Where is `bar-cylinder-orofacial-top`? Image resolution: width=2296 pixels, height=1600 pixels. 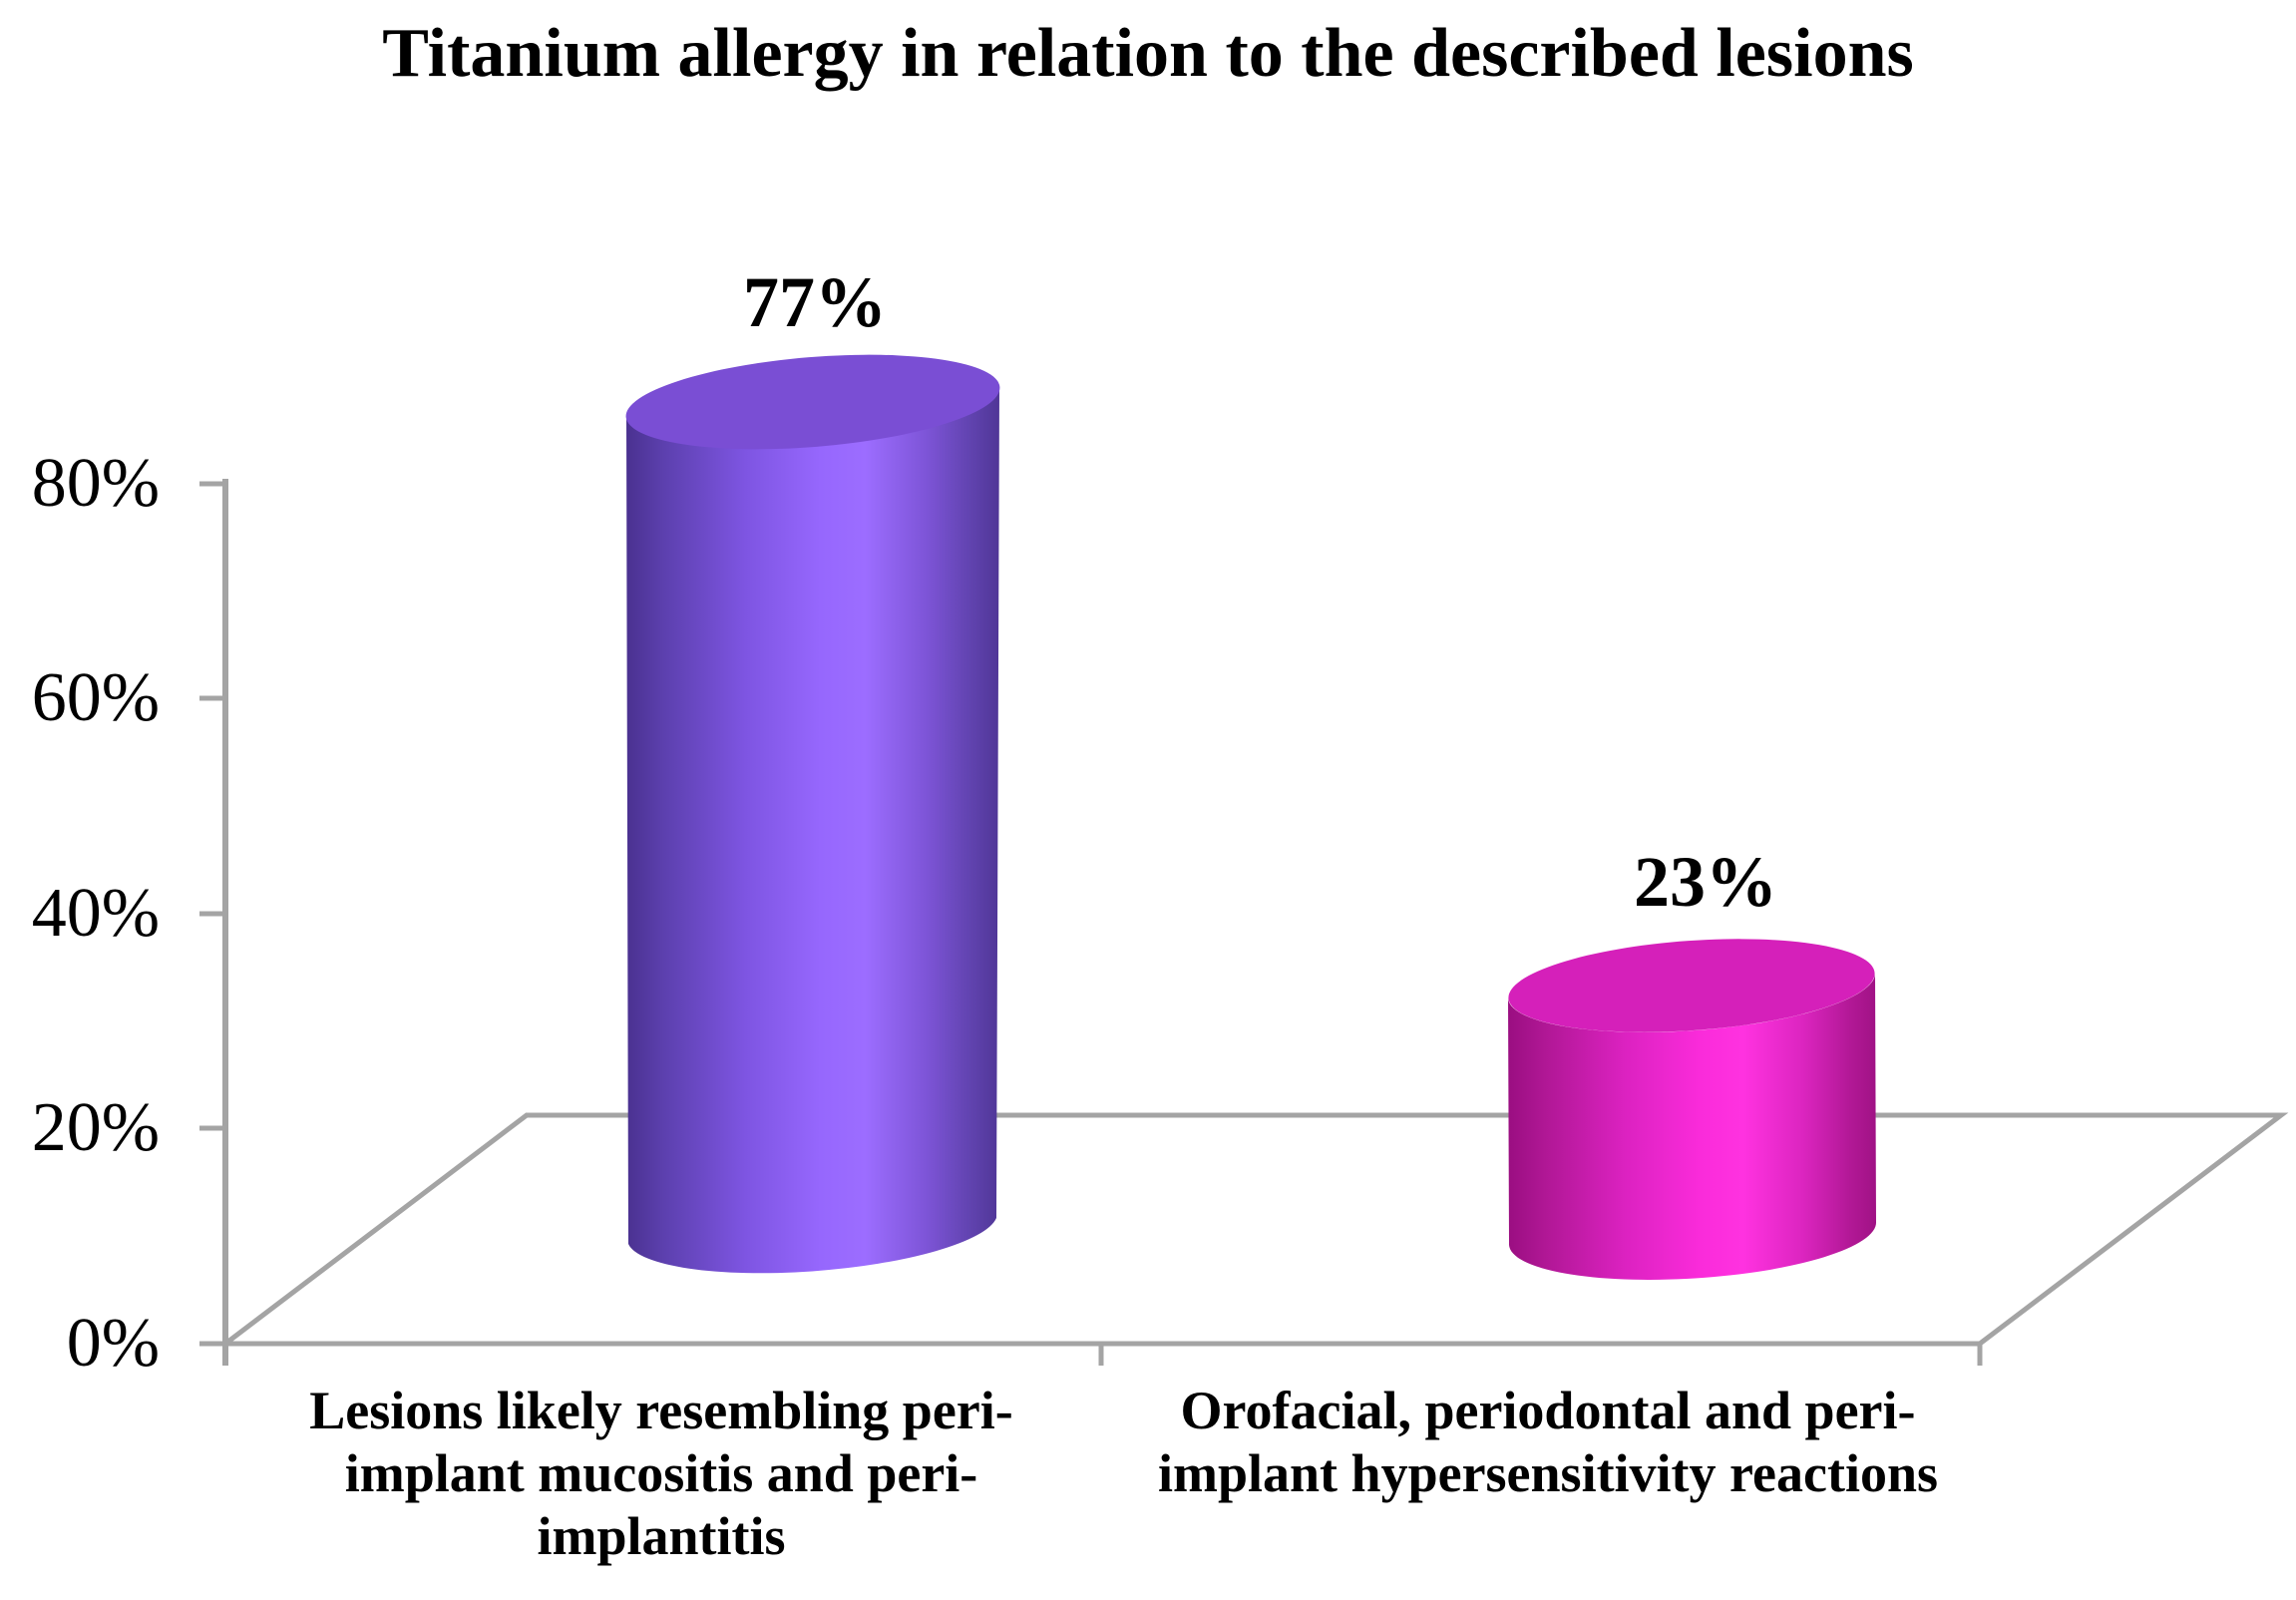 bar-cylinder-orofacial-top is located at coordinates (1691, 985).